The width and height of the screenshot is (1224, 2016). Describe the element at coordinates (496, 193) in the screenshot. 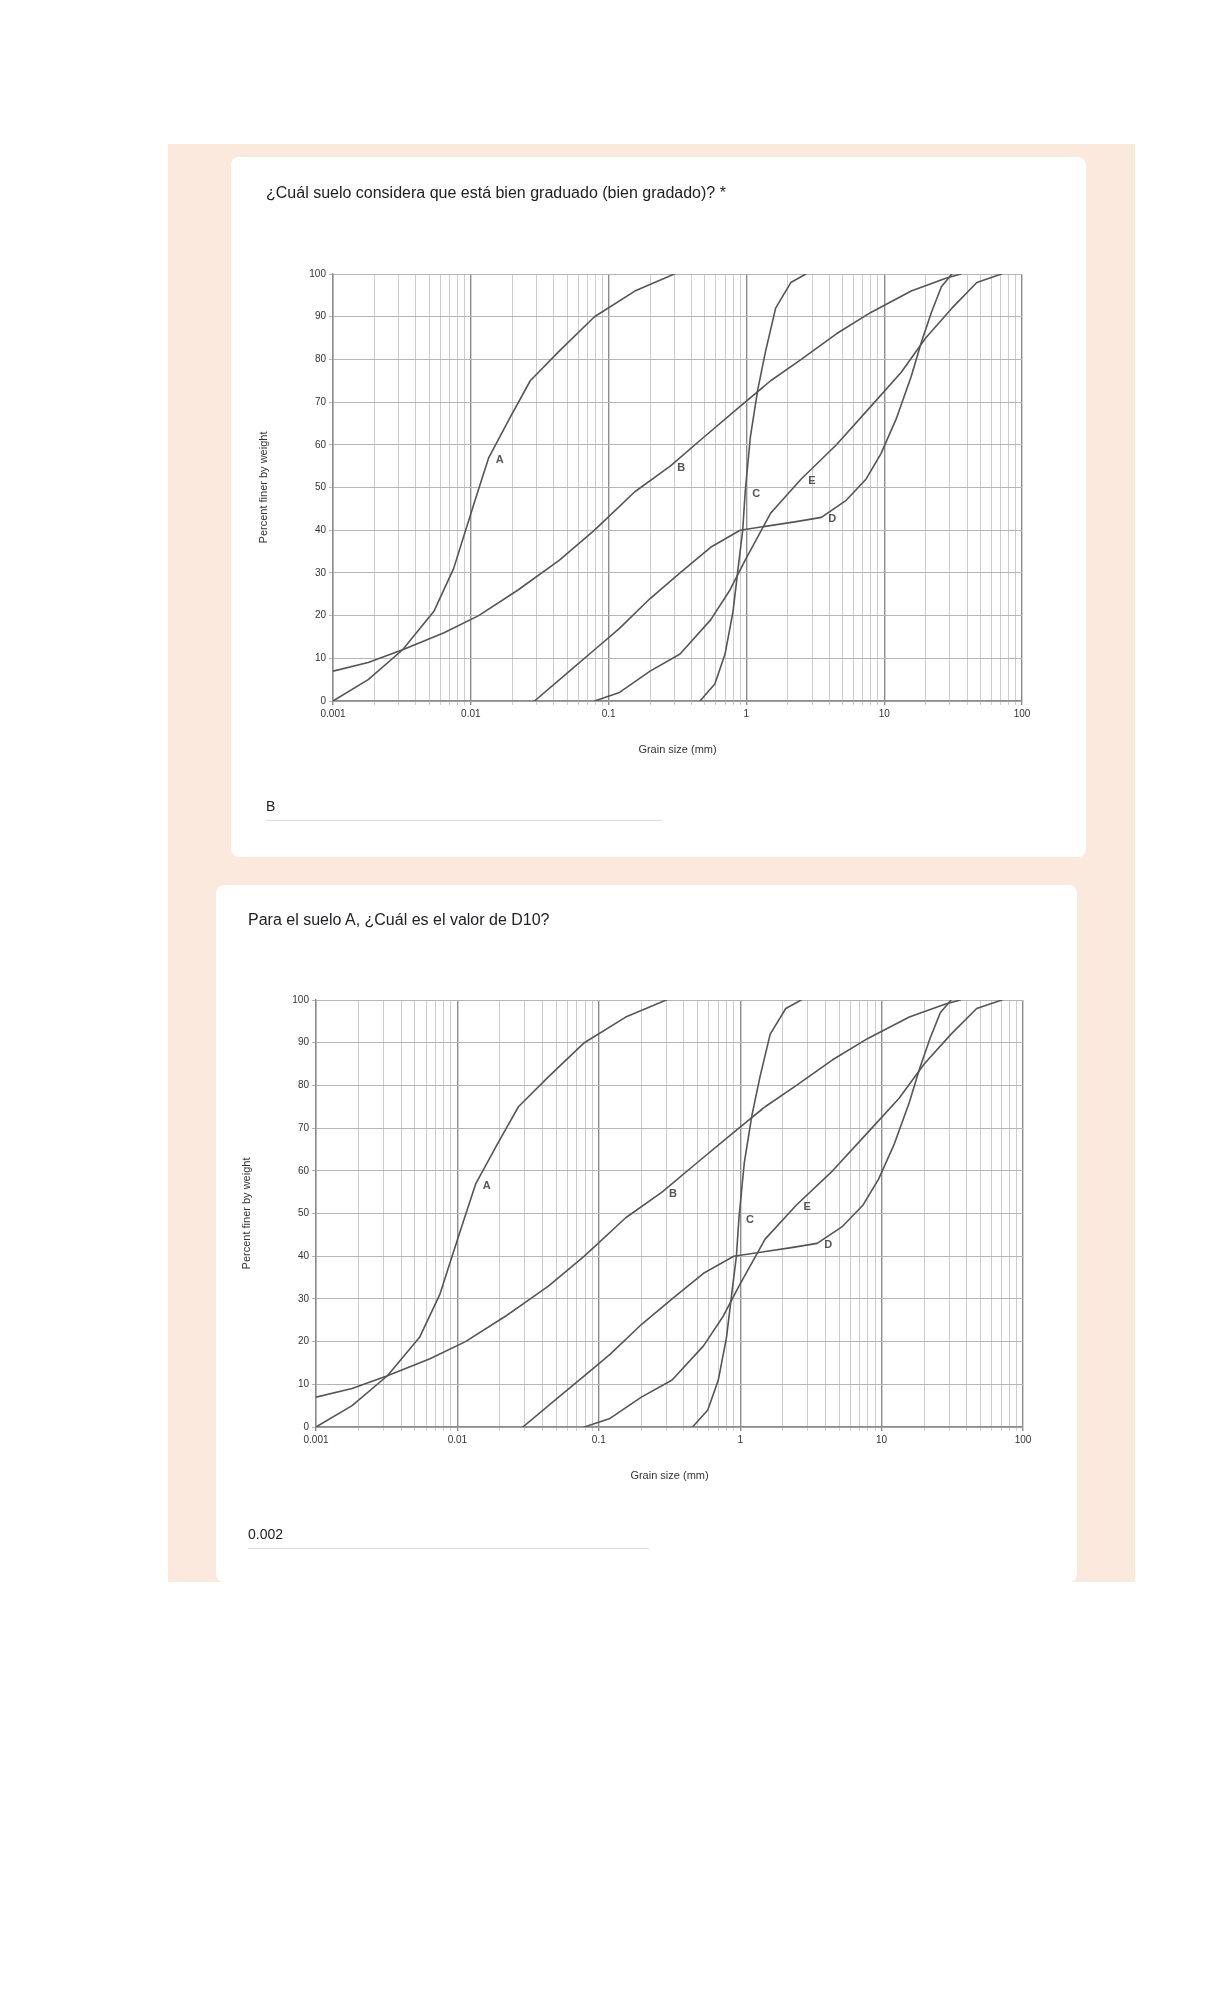

I see `chart-title: ¿Cuál suelo considera que está bien graduado (bien gradado)? *` at that location.